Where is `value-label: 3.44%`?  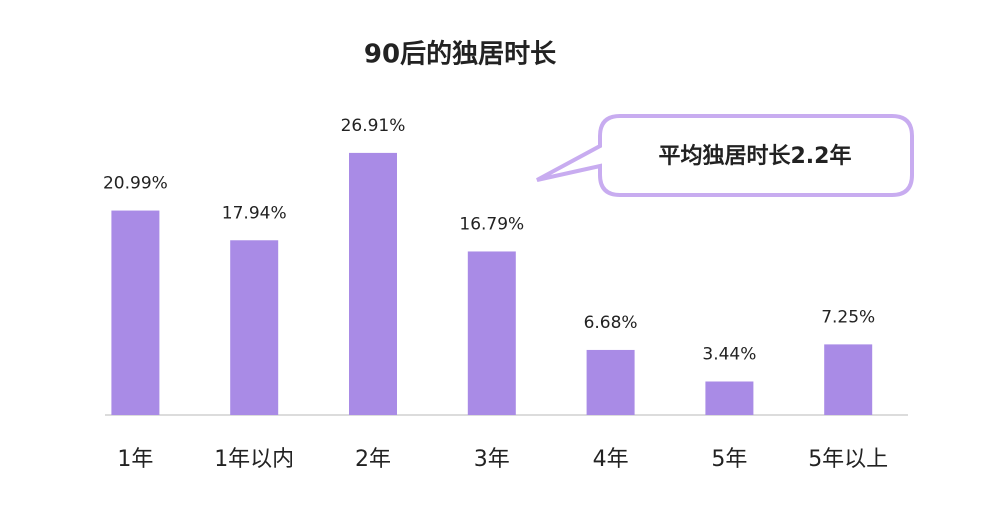
value-label: 3.44% is located at coordinates (729, 354).